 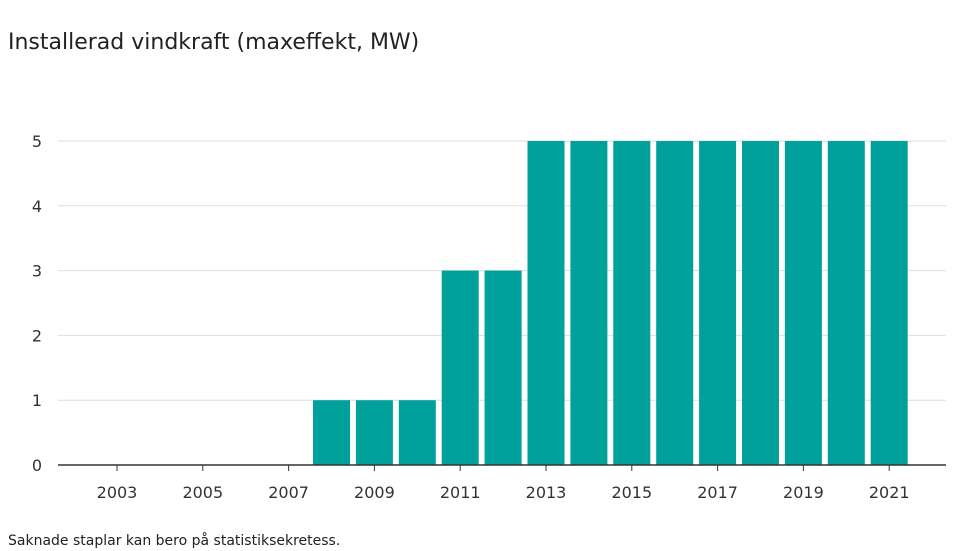 What do you see at coordinates (589, 303) in the screenshot?
I see `bar-2014` at bounding box center [589, 303].